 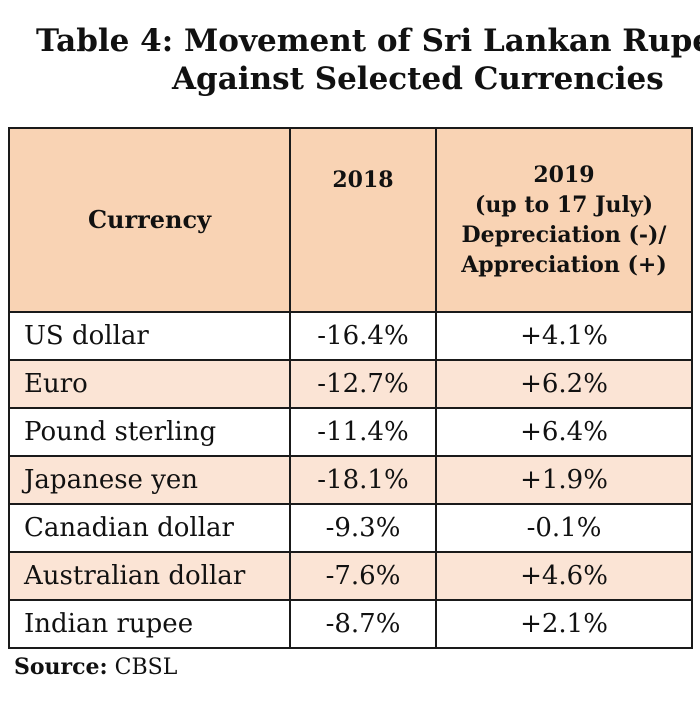 I want to click on value-2019: +2.1%, so click(x=564, y=624).